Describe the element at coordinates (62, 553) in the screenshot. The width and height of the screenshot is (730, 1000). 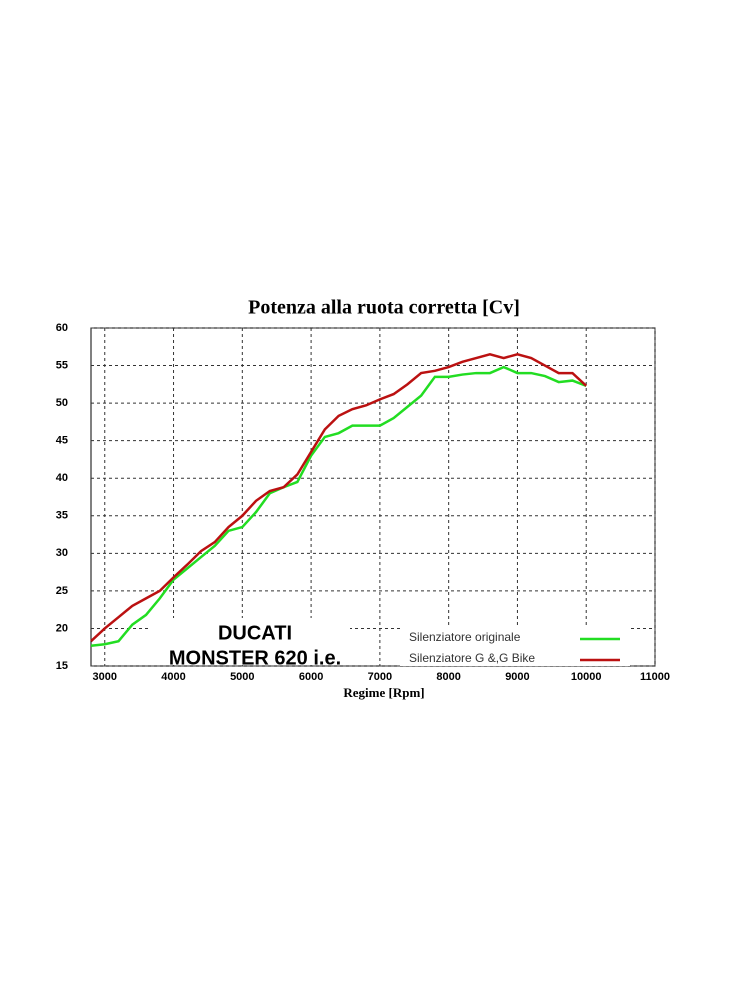
I see `y-tick-label: 30` at that location.